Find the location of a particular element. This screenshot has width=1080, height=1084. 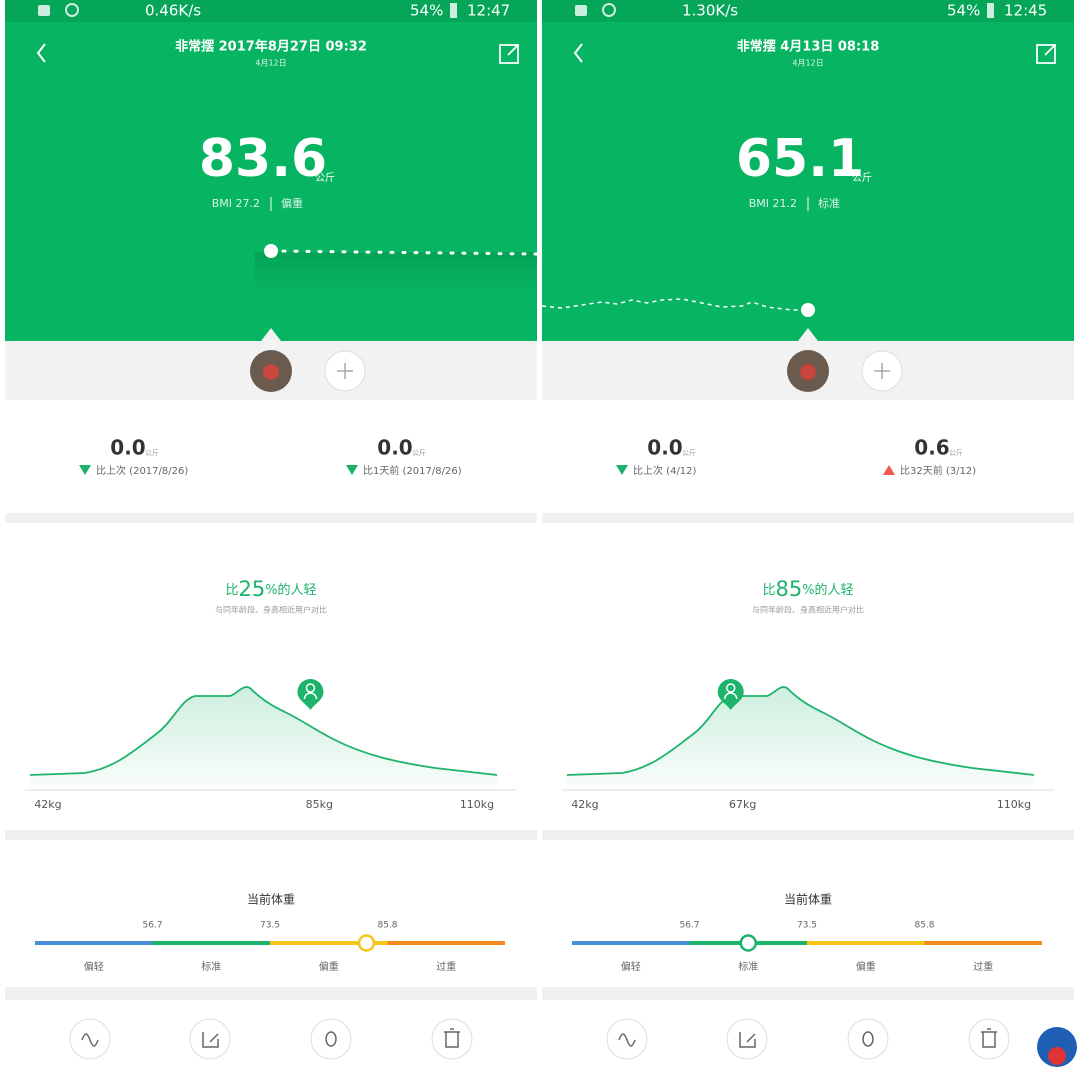

bmi-status: 标准 is located at coordinates (829, 203).